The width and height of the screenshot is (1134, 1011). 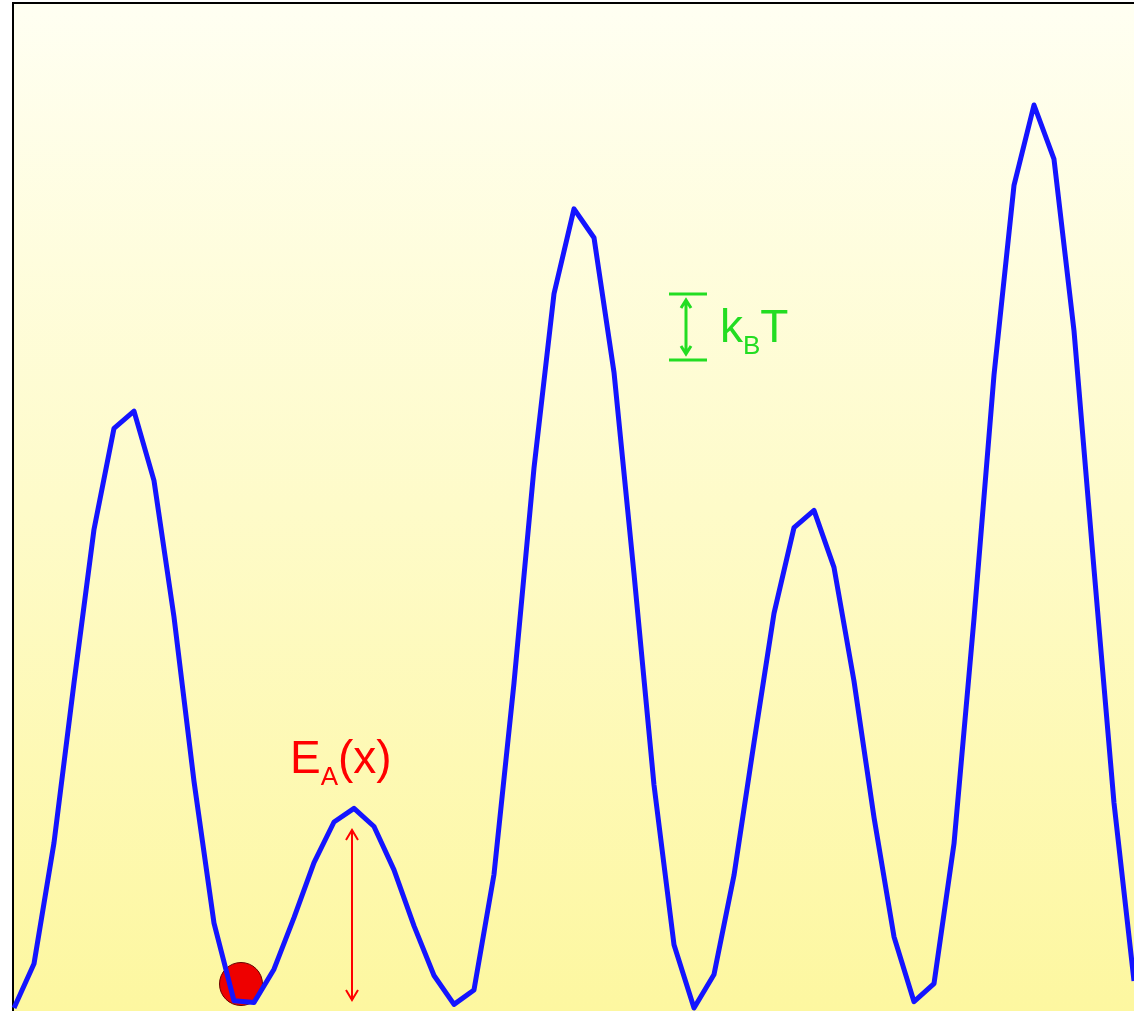 What do you see at coordinates (754, 330) in the screenshot?
I see `annotation: k$_{B}$T` at bounding box center [754, 330].